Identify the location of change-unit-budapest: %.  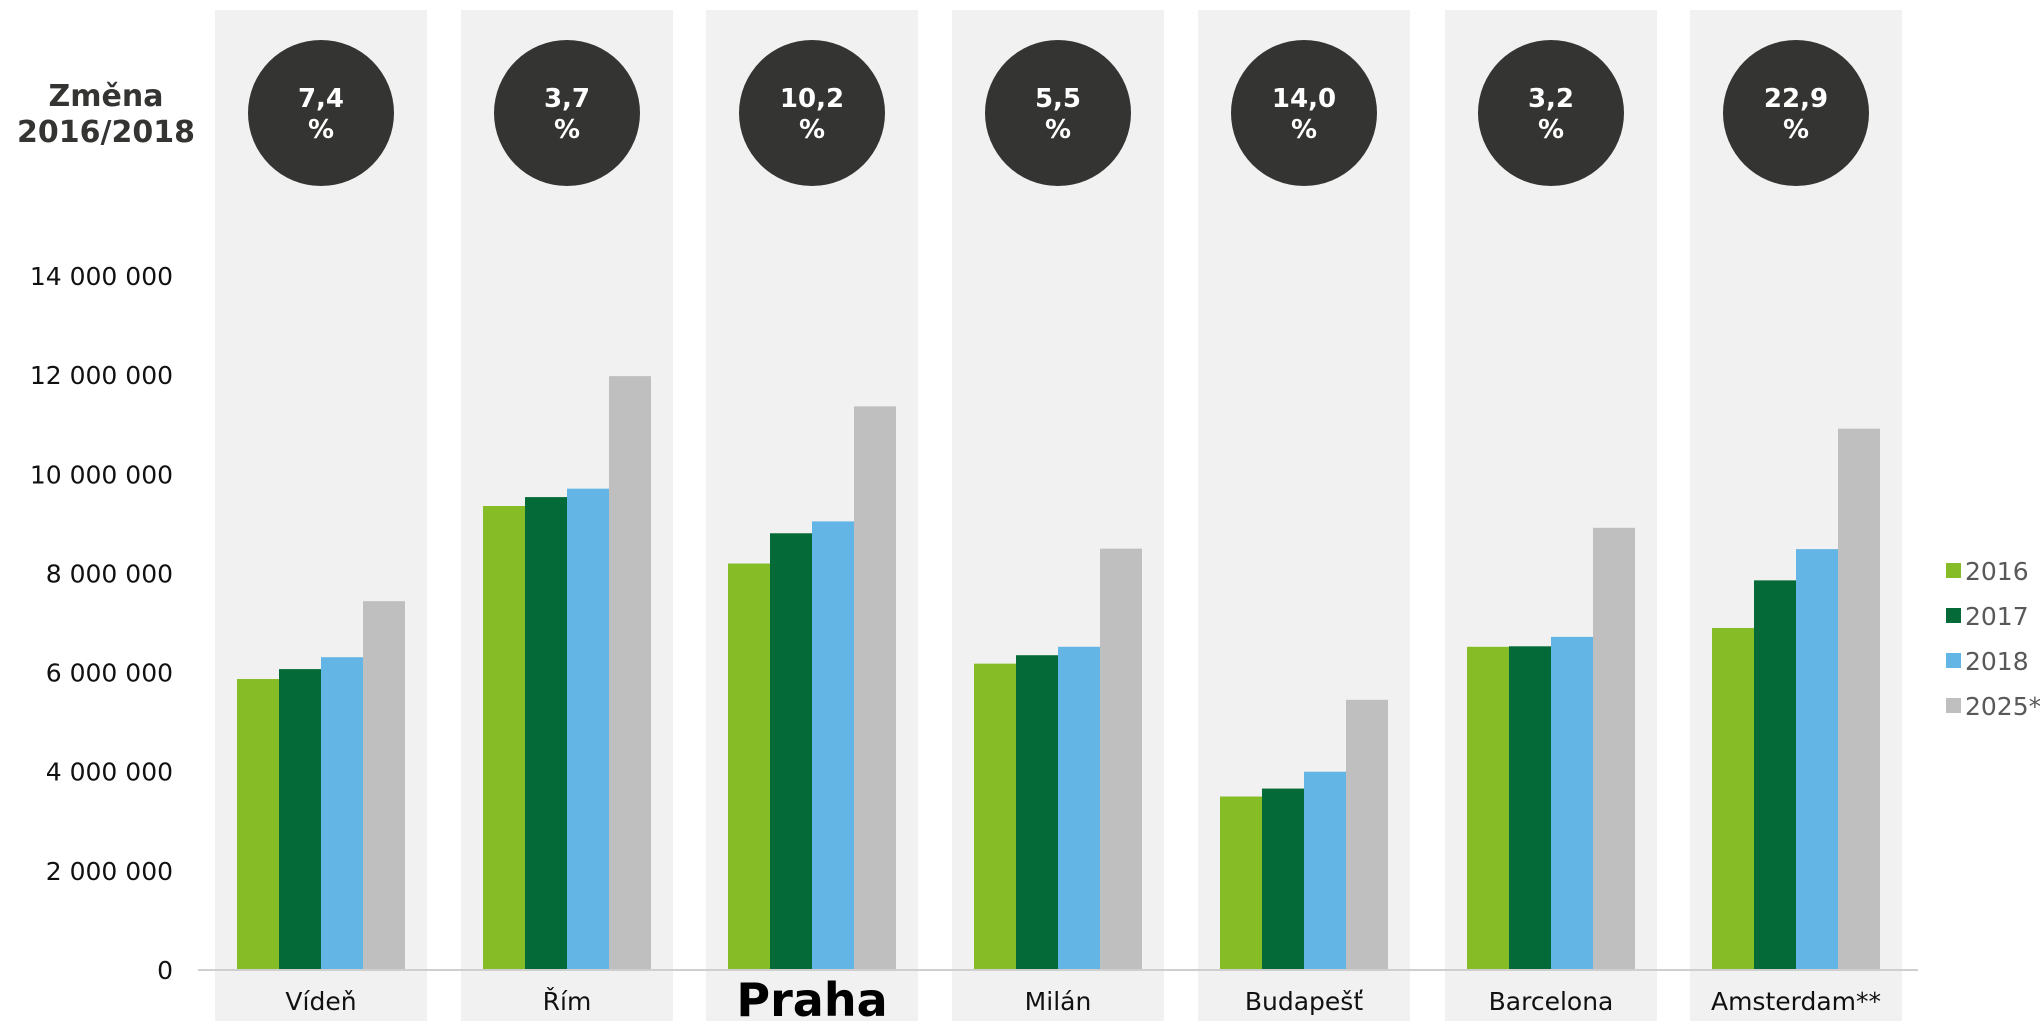
(1304, 130).